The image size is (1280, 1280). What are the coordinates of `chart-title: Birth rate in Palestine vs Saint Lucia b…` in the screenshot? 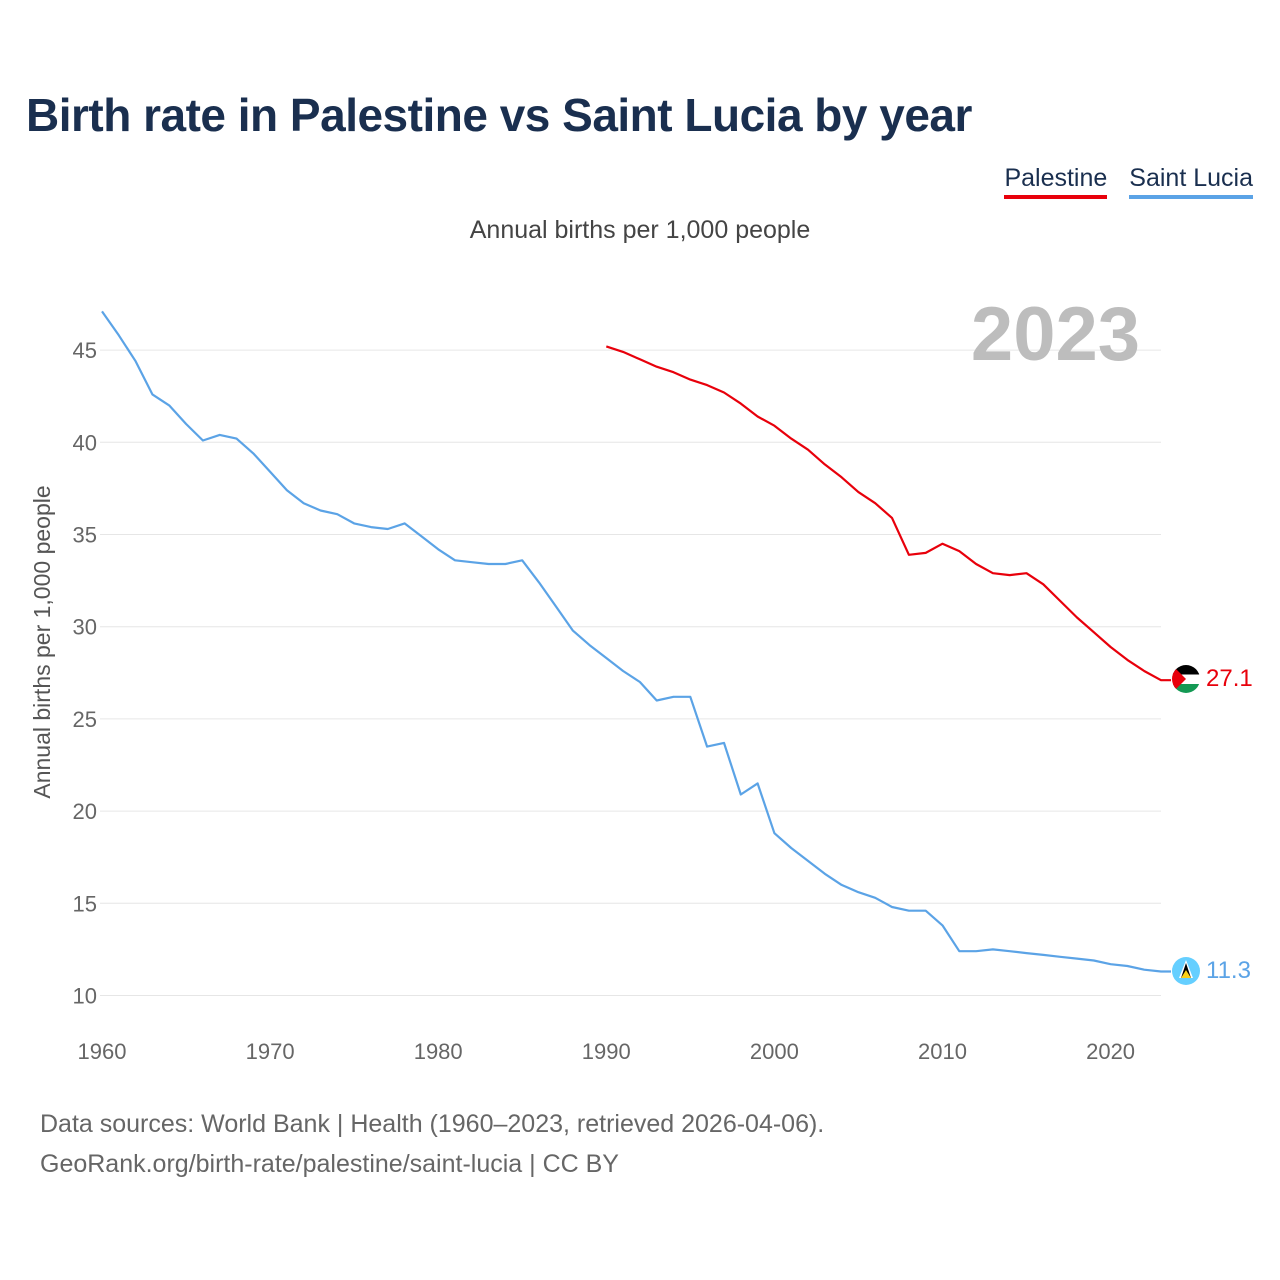 It's located at (499, 115).